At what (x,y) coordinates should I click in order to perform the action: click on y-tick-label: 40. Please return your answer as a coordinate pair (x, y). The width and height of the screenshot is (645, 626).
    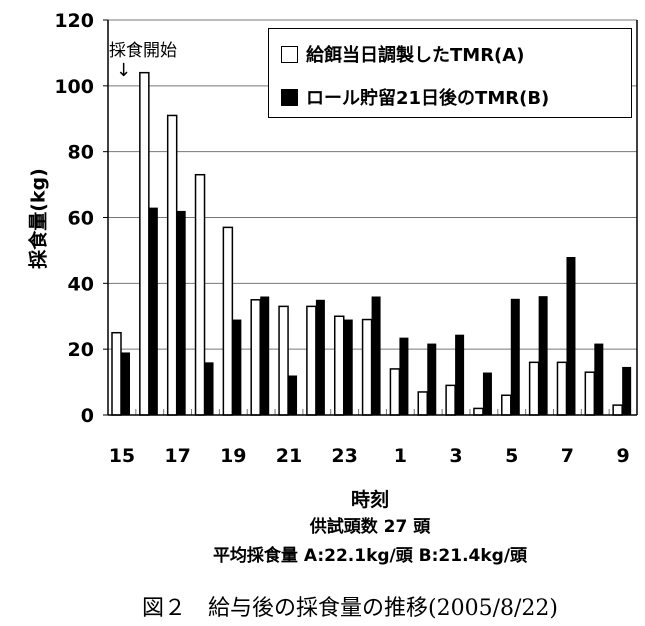
    Looking at the image, I should click on (81, 284).